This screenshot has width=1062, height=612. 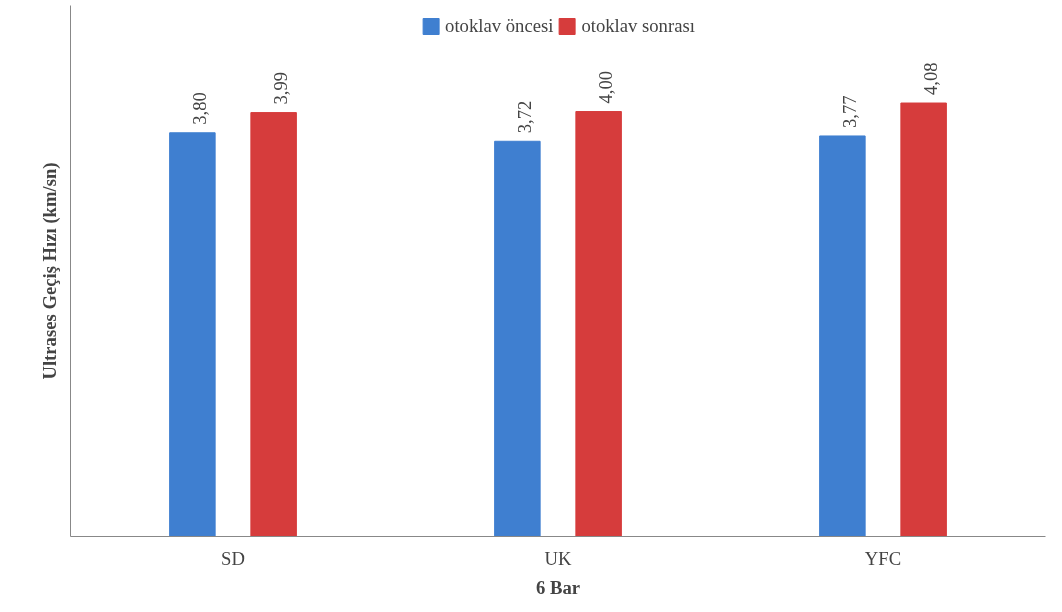 What do you see at coordinates (199, 108) in the screenshot?
I see `data-label: 3,80` at bounding box center [199, 108].